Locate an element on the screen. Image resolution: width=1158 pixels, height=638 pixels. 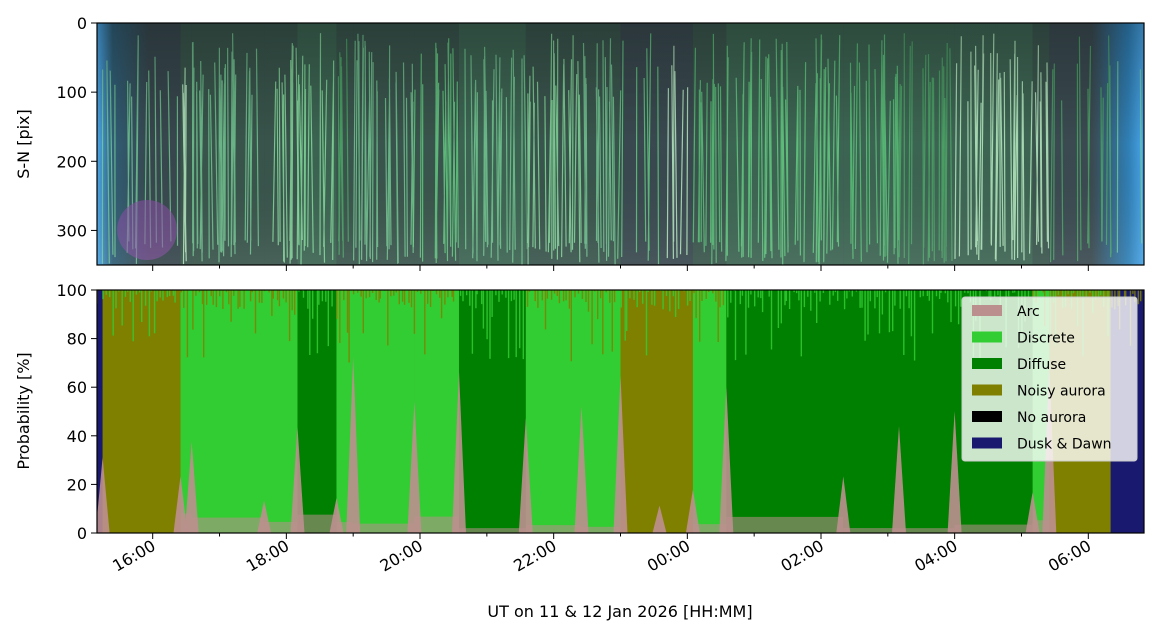
legend-label: Diffuse is located at coordinates (1041, 365).